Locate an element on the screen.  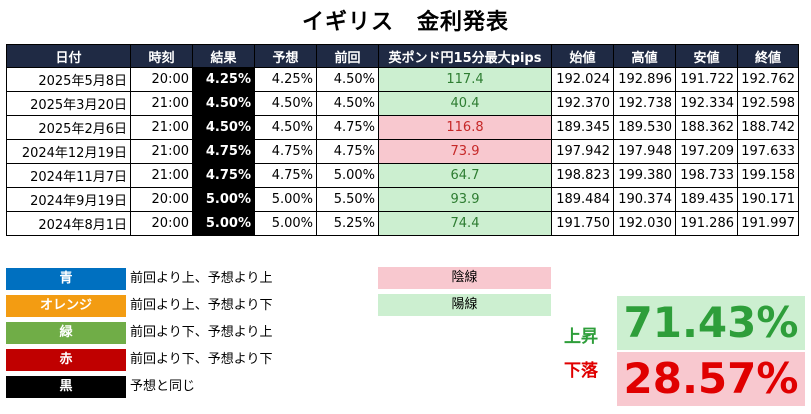
cell-close: 197.633 is located at coordinates (768, 151).